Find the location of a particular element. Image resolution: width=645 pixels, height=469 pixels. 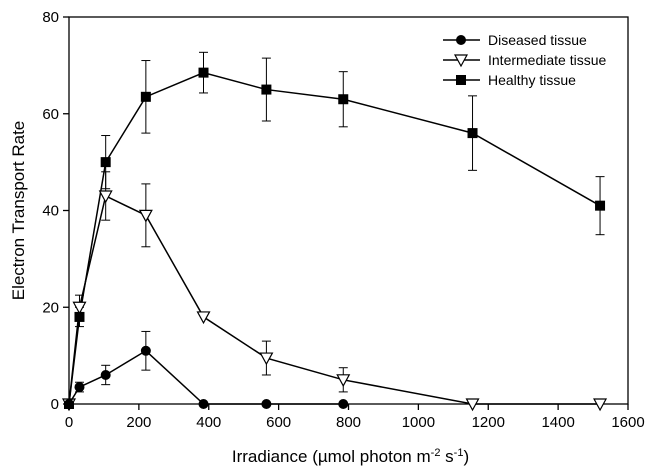

series-diseased-tissue is located at coordinates (206, 369).